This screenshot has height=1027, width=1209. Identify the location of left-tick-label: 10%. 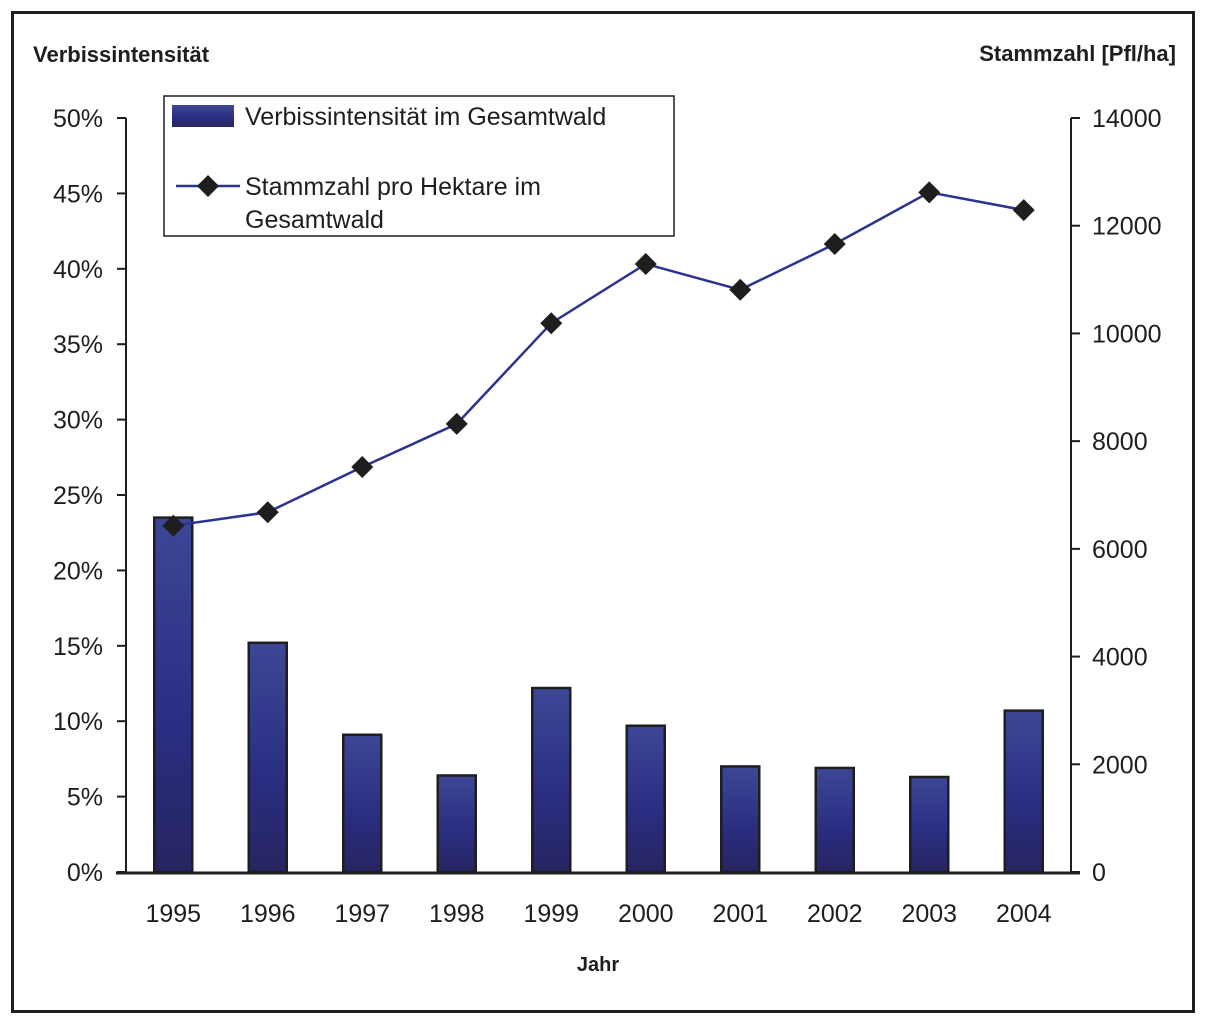
(78, 722).